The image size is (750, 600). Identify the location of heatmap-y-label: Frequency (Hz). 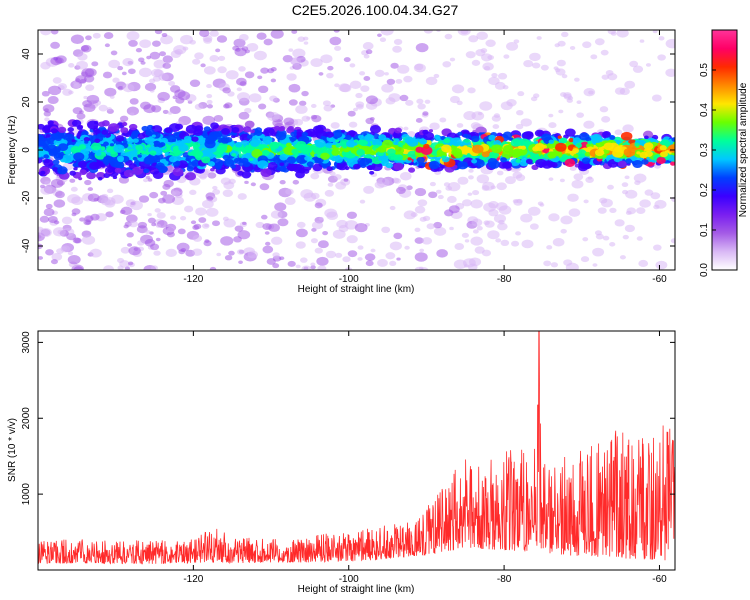
(12, 150).